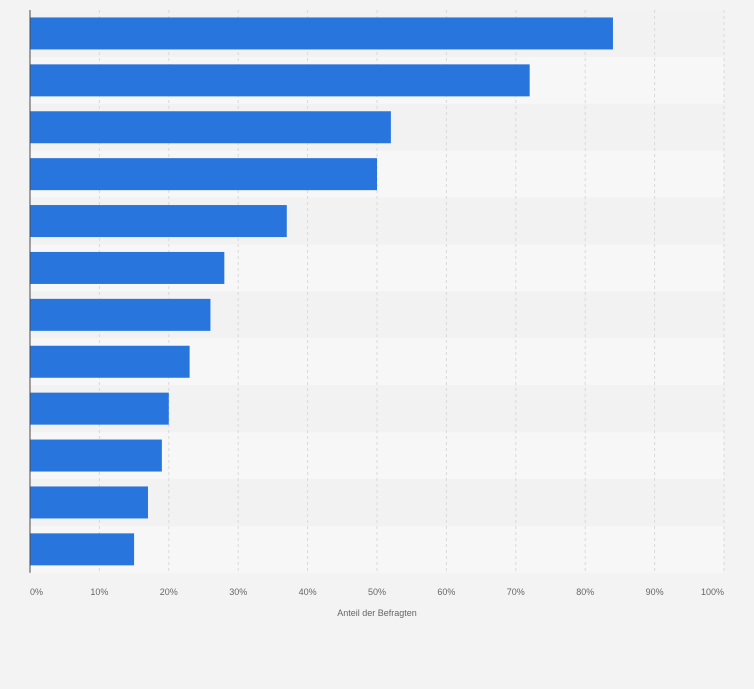 The height and width of the screenshot is (689, 754). I want to click on x-tick-label: 100%, so click(712, 592).